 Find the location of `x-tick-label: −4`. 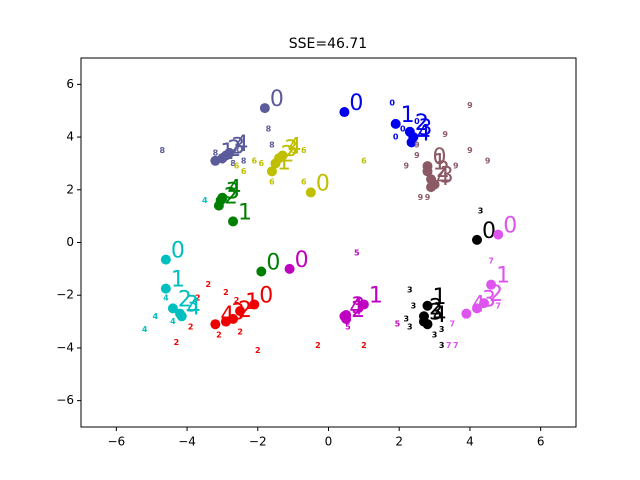

x-tick-label: −4 is located at coordinates (187, 442).